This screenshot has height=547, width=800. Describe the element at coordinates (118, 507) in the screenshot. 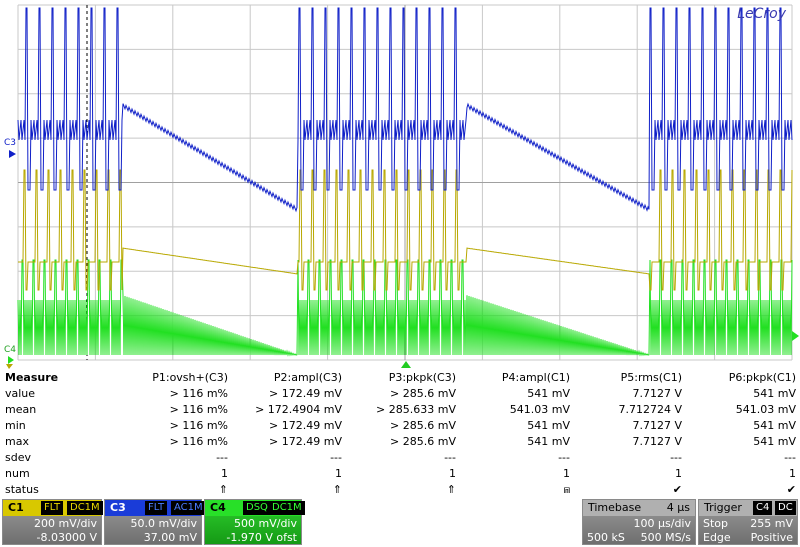

I see `channel-c3-name: C3` at that location.